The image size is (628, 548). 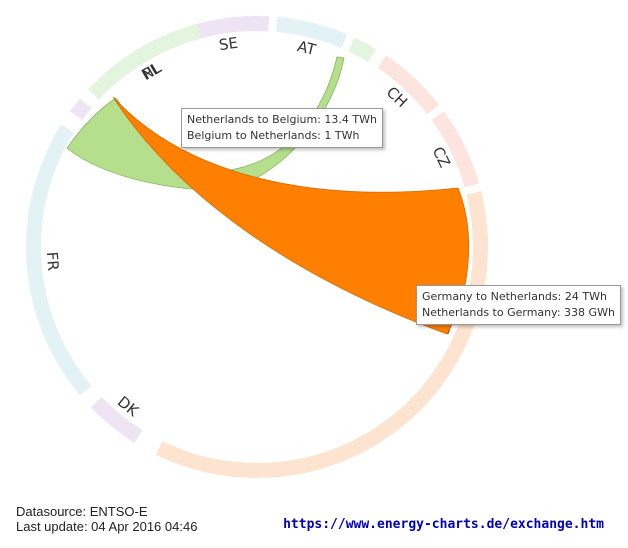 What do you see at coordinates (107, 526) in the screenshot?
I see `last-update-text: Last update: 04 Apr 2016 04:46` at bounding box center [107, 526].